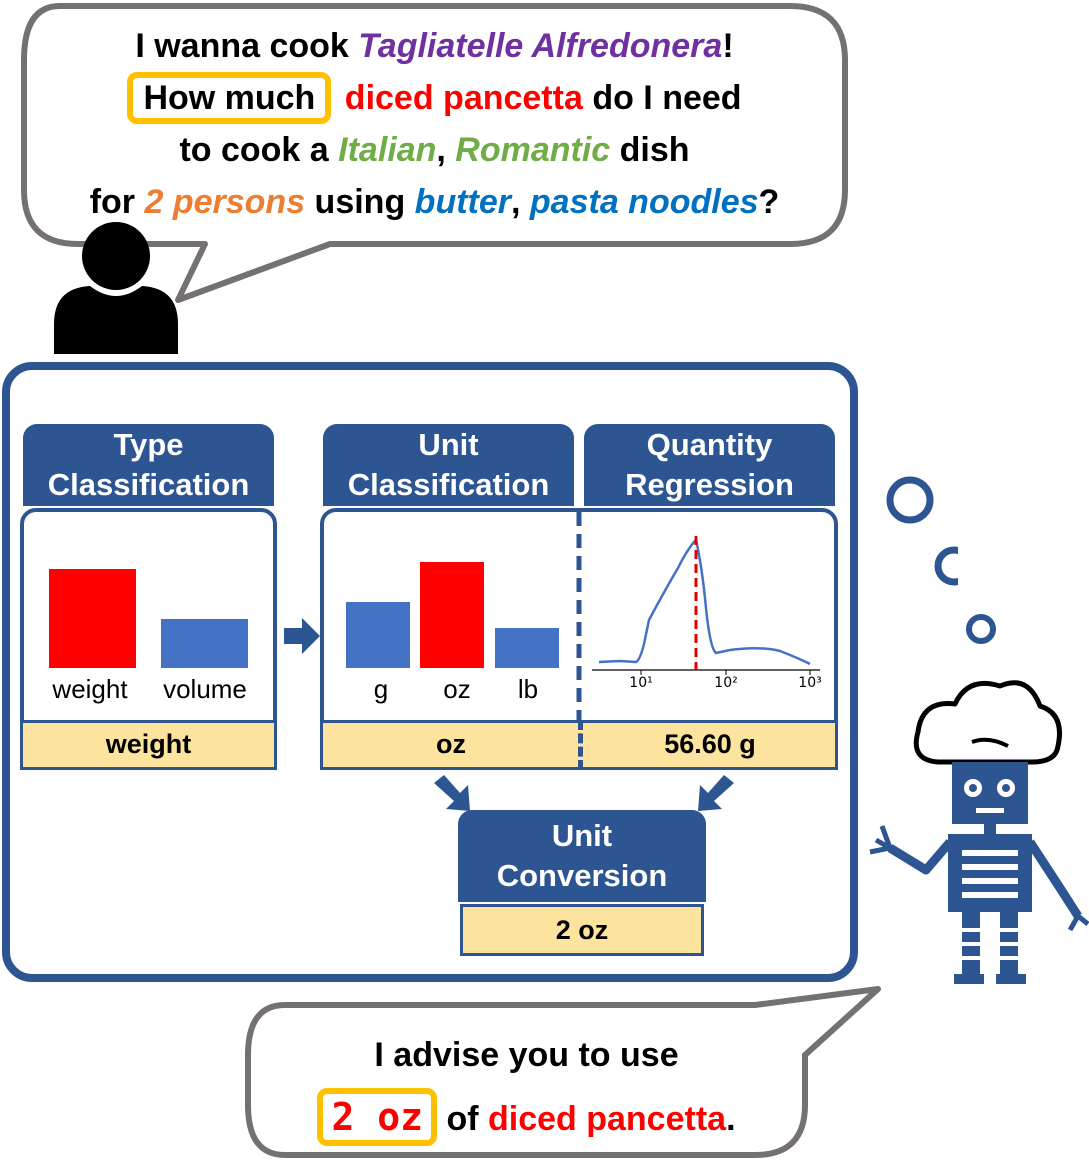 The height and width of the screenshot is (1163, 1089). I want to click on tick-label-1: 10¹, so click(641, 683).